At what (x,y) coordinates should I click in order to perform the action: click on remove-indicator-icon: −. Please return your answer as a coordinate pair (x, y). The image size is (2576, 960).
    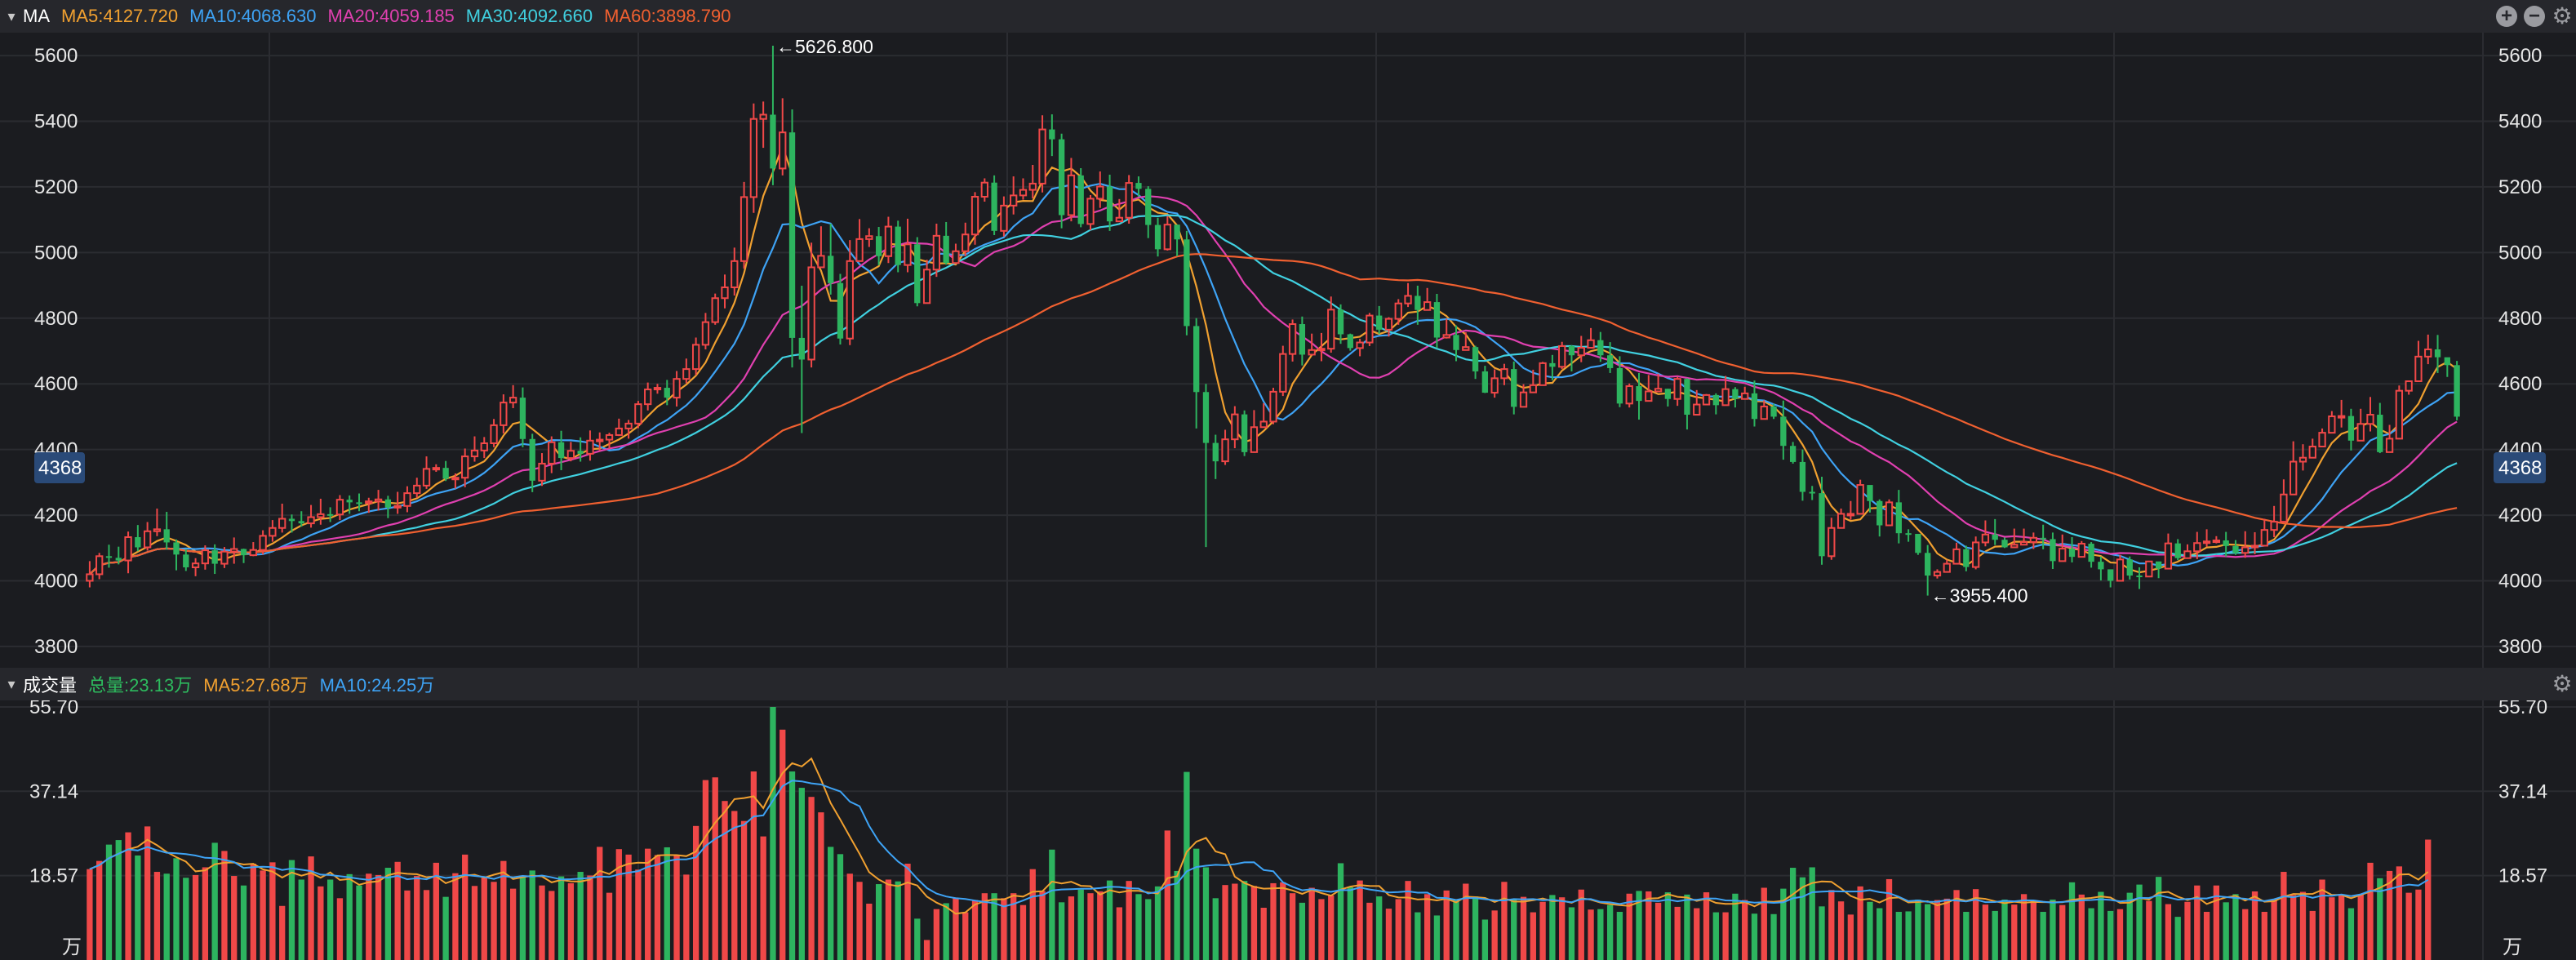
    Looking at the image, I should click on (2534, 17).